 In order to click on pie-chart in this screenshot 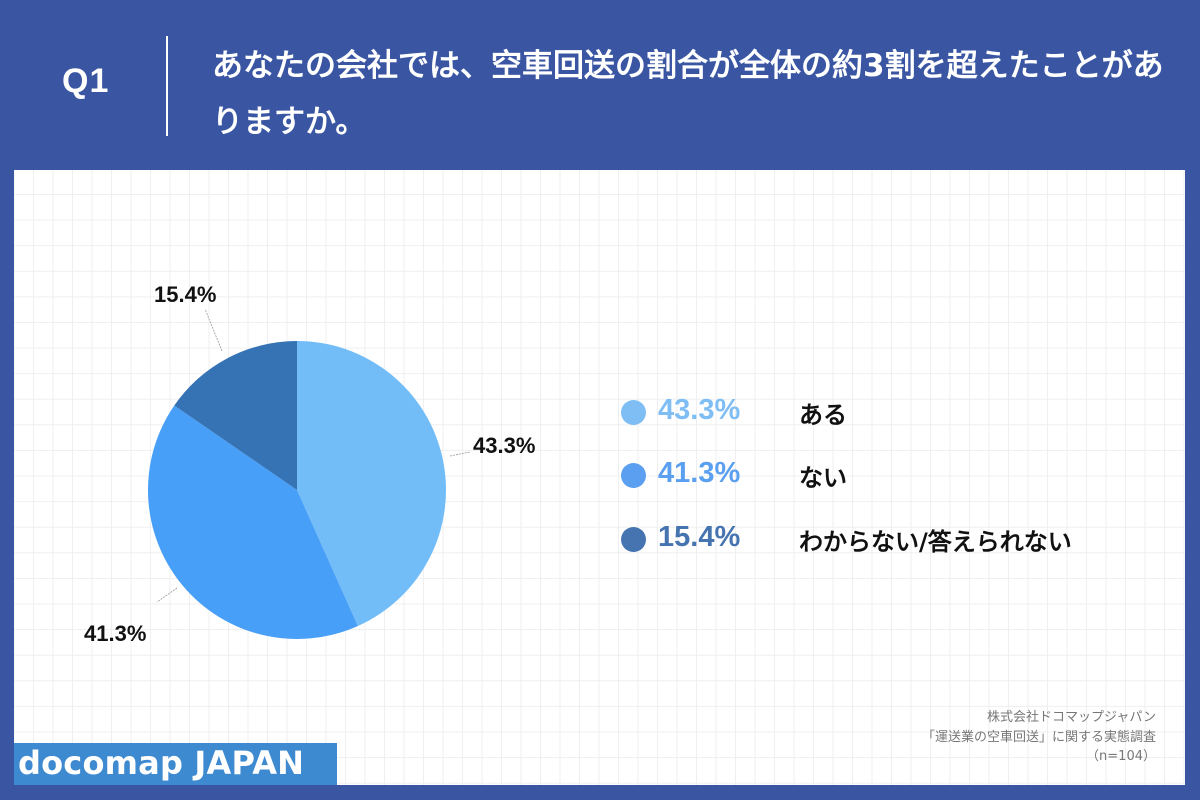, I will do `click(309, 474)`.